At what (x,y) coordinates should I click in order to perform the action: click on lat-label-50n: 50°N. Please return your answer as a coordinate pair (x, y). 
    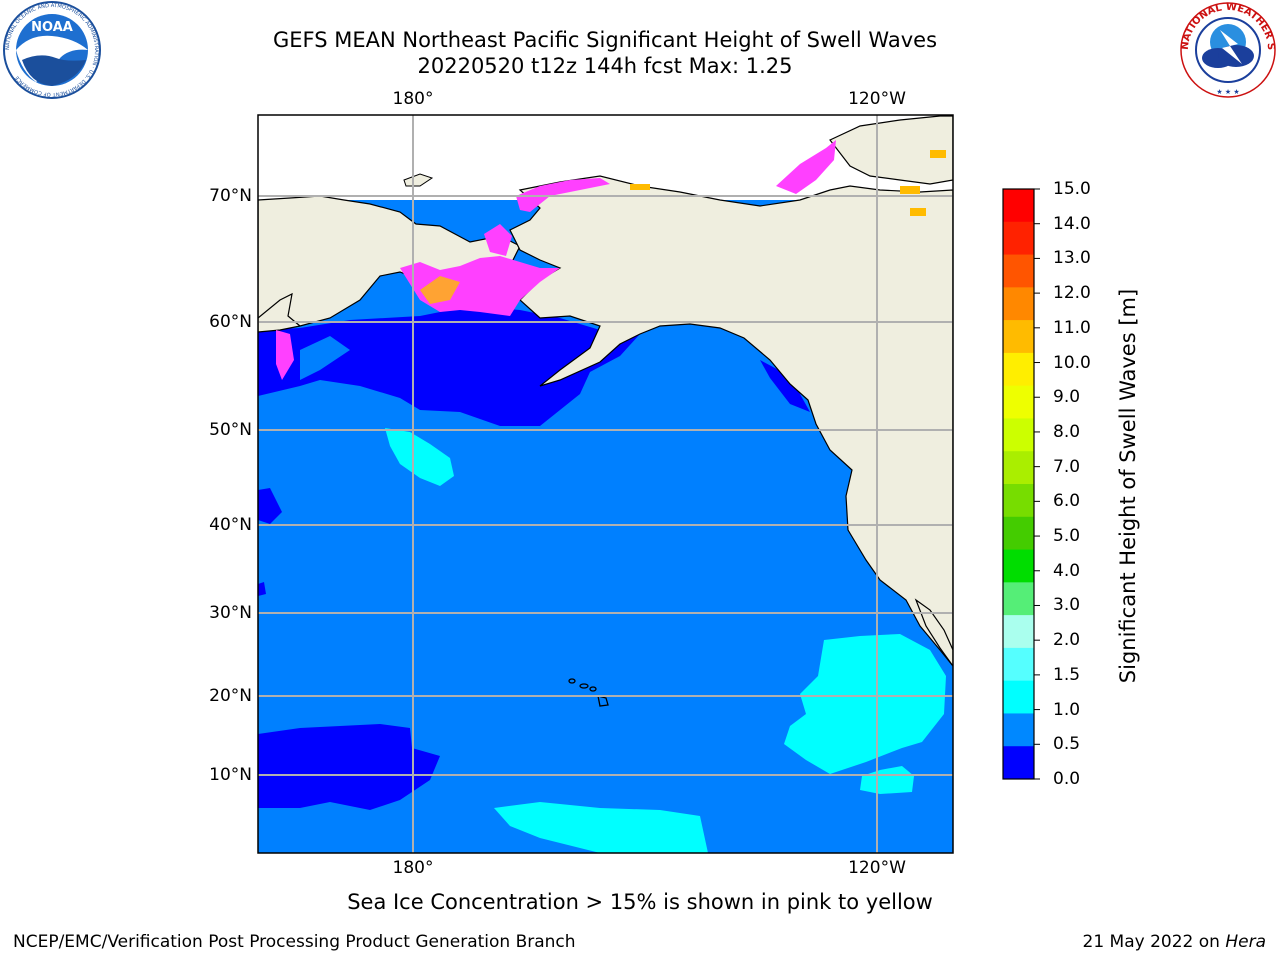
    Looking at the image, I should click on (230, 430).